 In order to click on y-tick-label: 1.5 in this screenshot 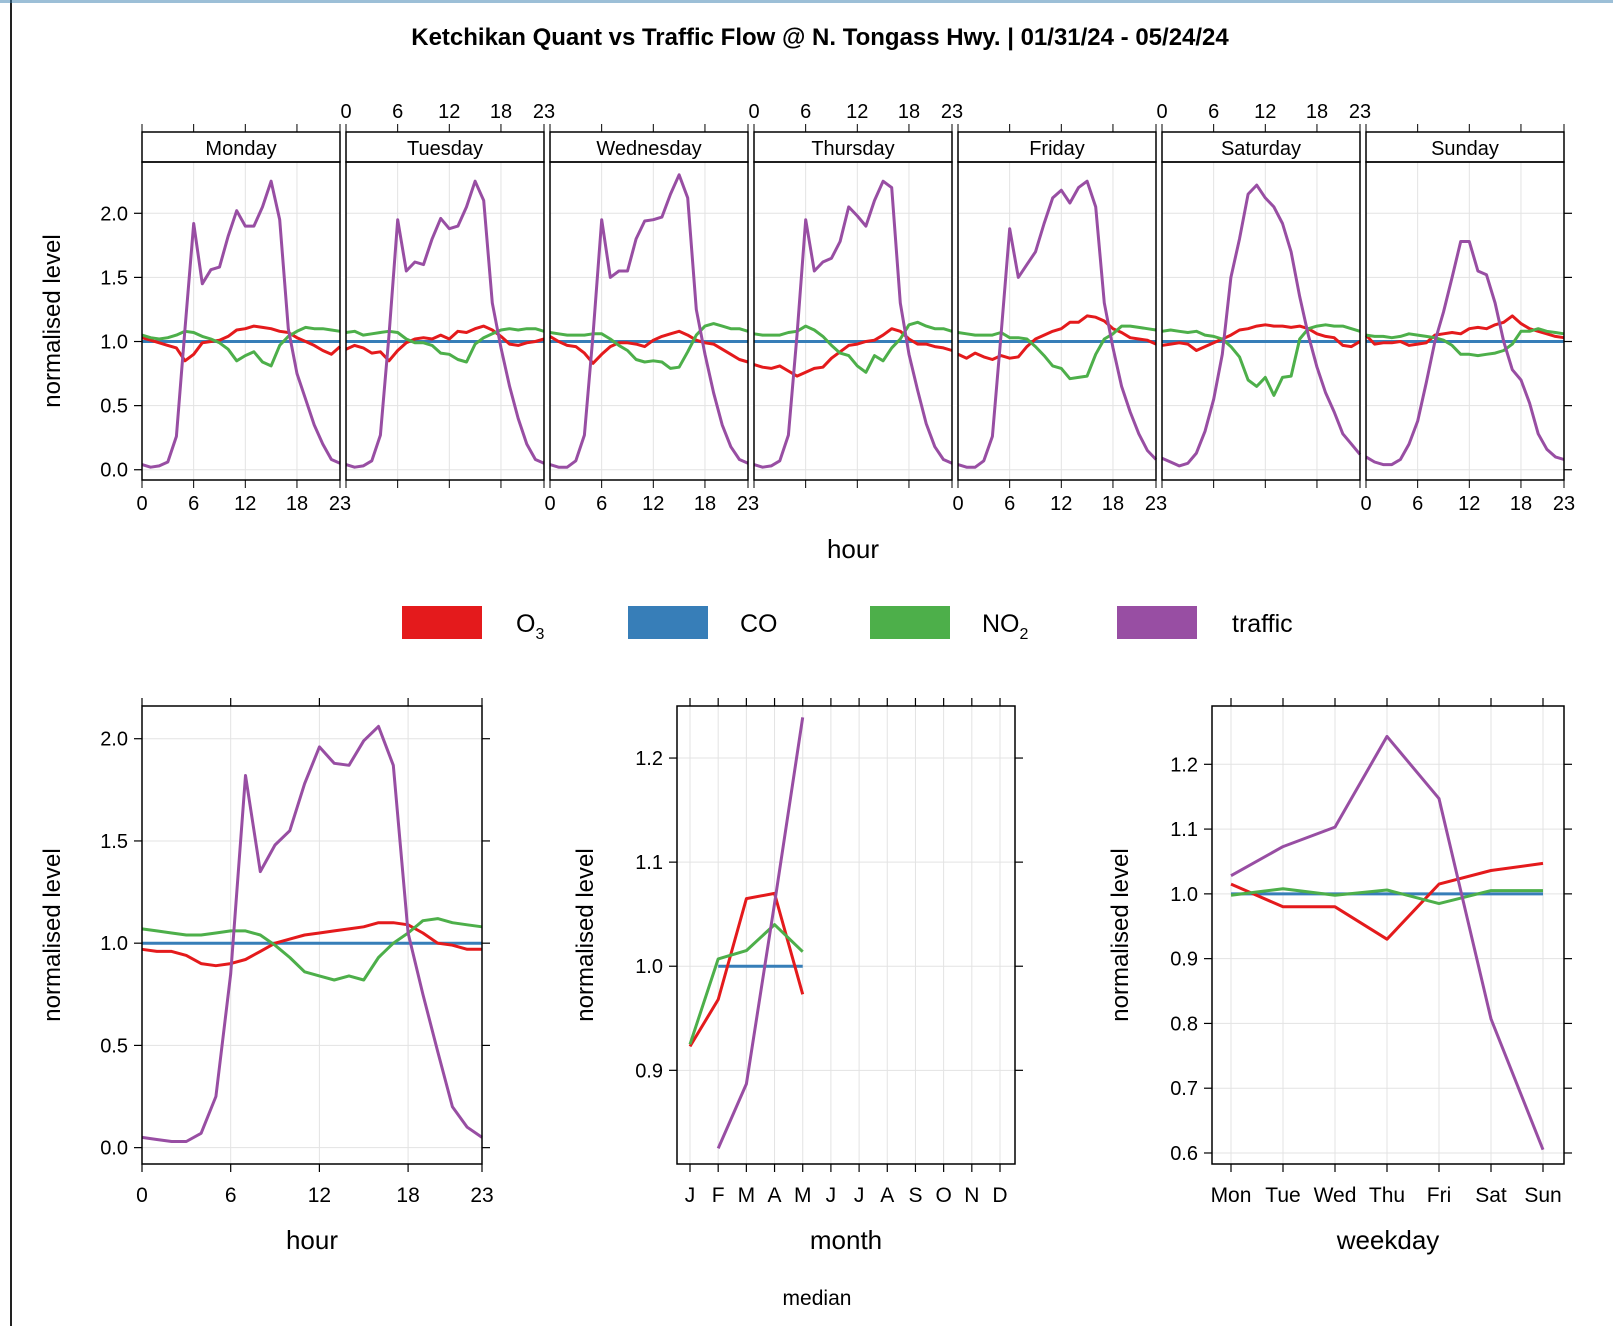, I will do `click(114, 842)`.